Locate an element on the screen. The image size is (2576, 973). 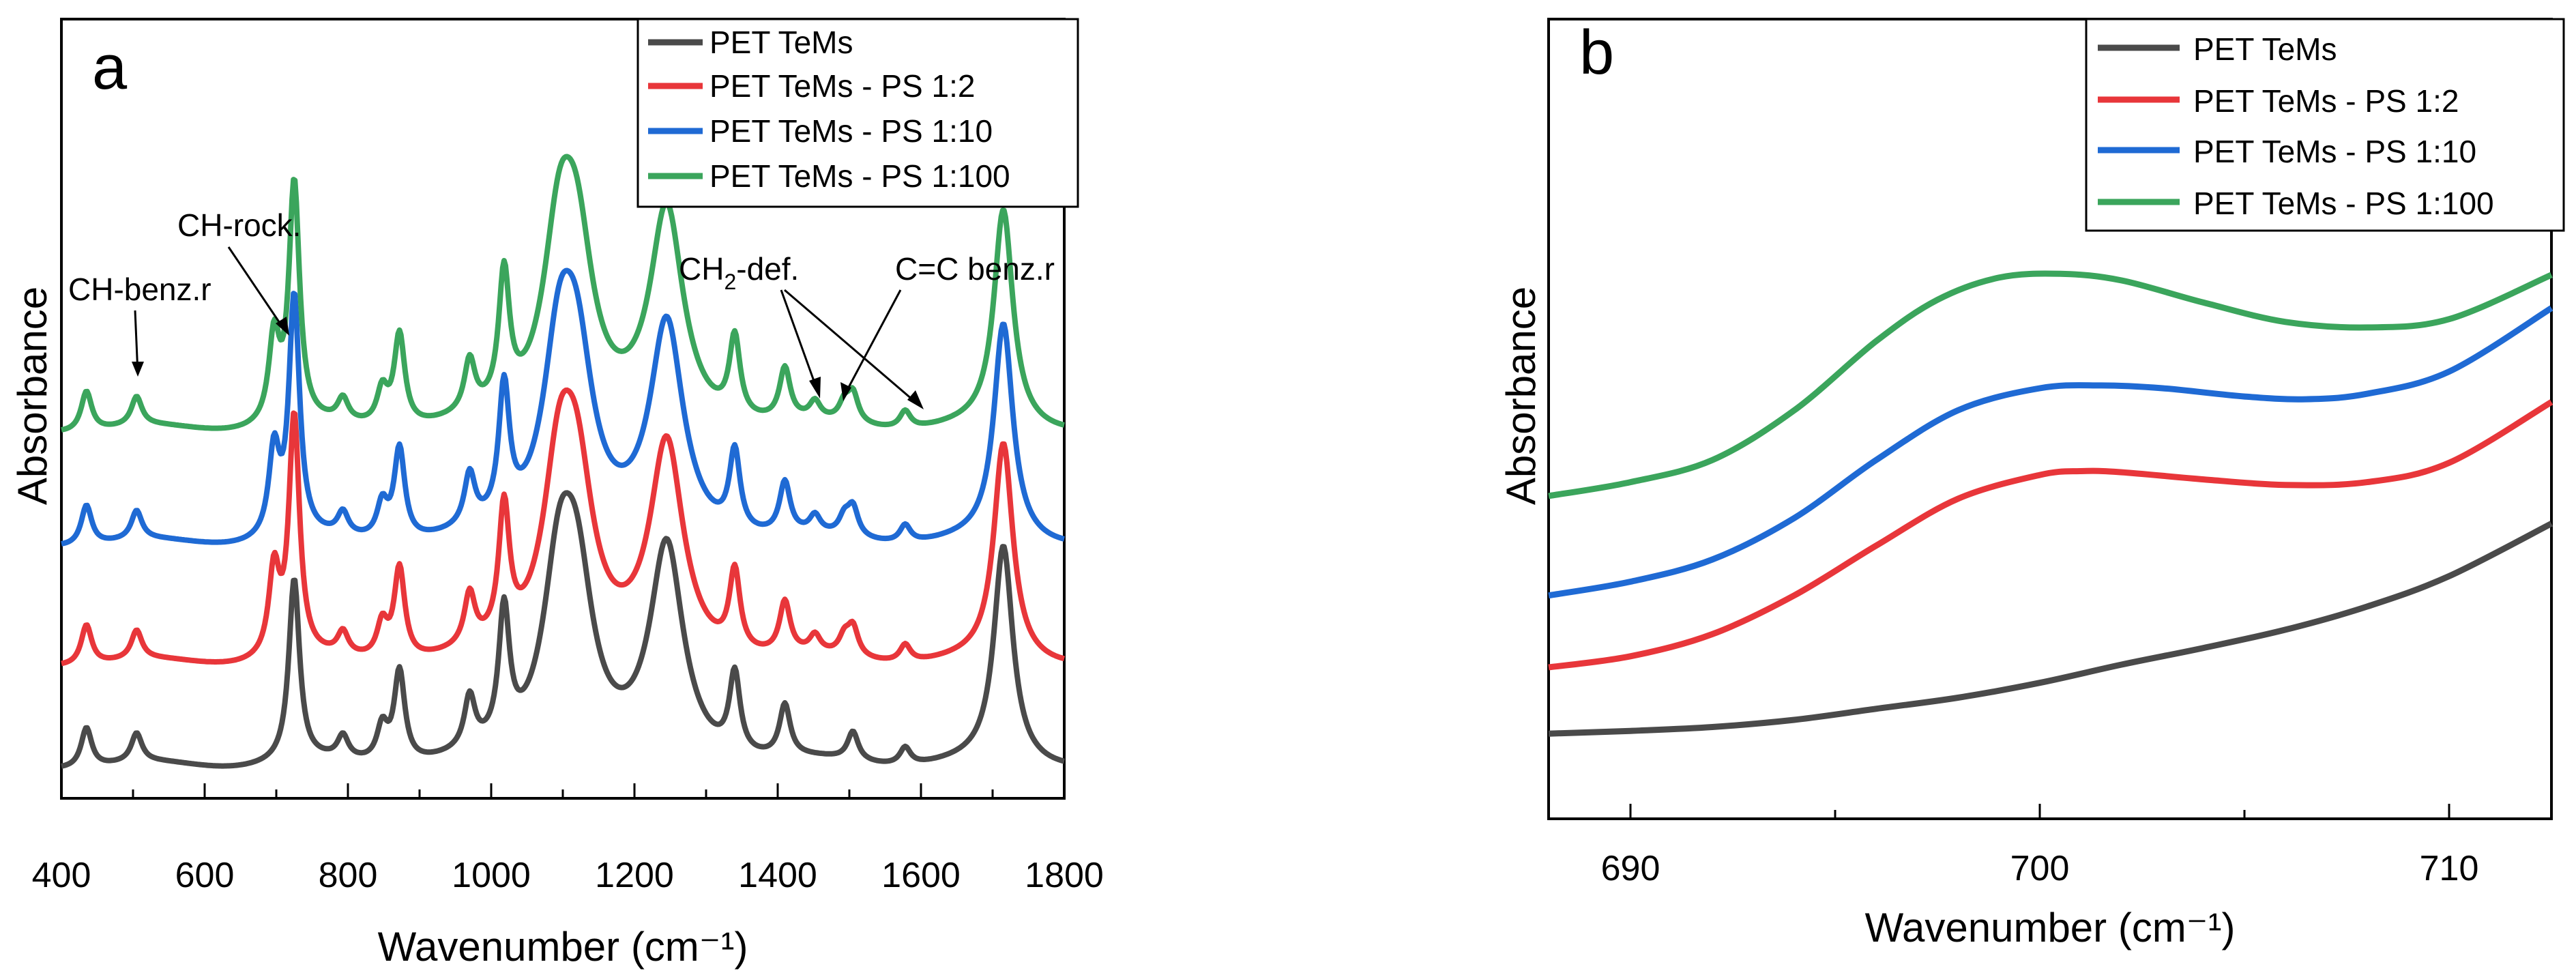
panel-b-tick-label: 700 is located at coordinates (2040, 869).